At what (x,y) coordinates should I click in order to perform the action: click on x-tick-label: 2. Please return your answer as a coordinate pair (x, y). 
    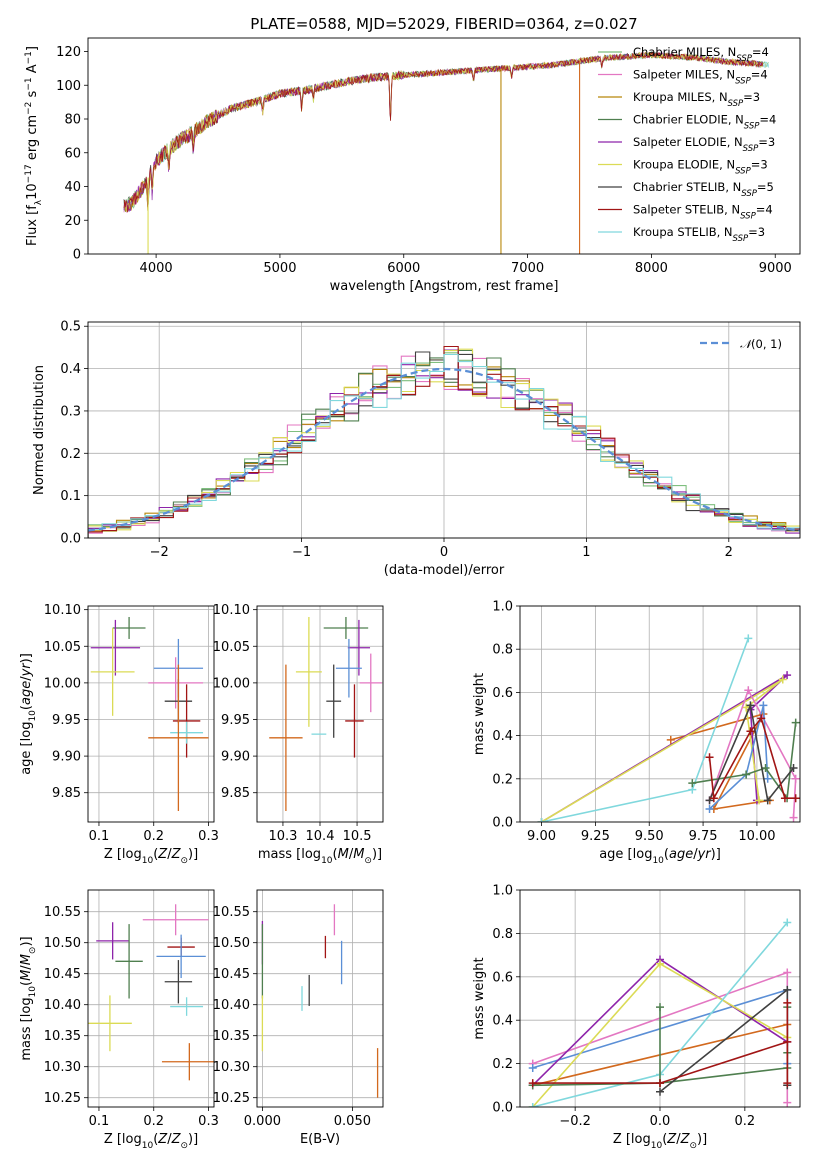
    Looking at the image, I should click on (729, 552).